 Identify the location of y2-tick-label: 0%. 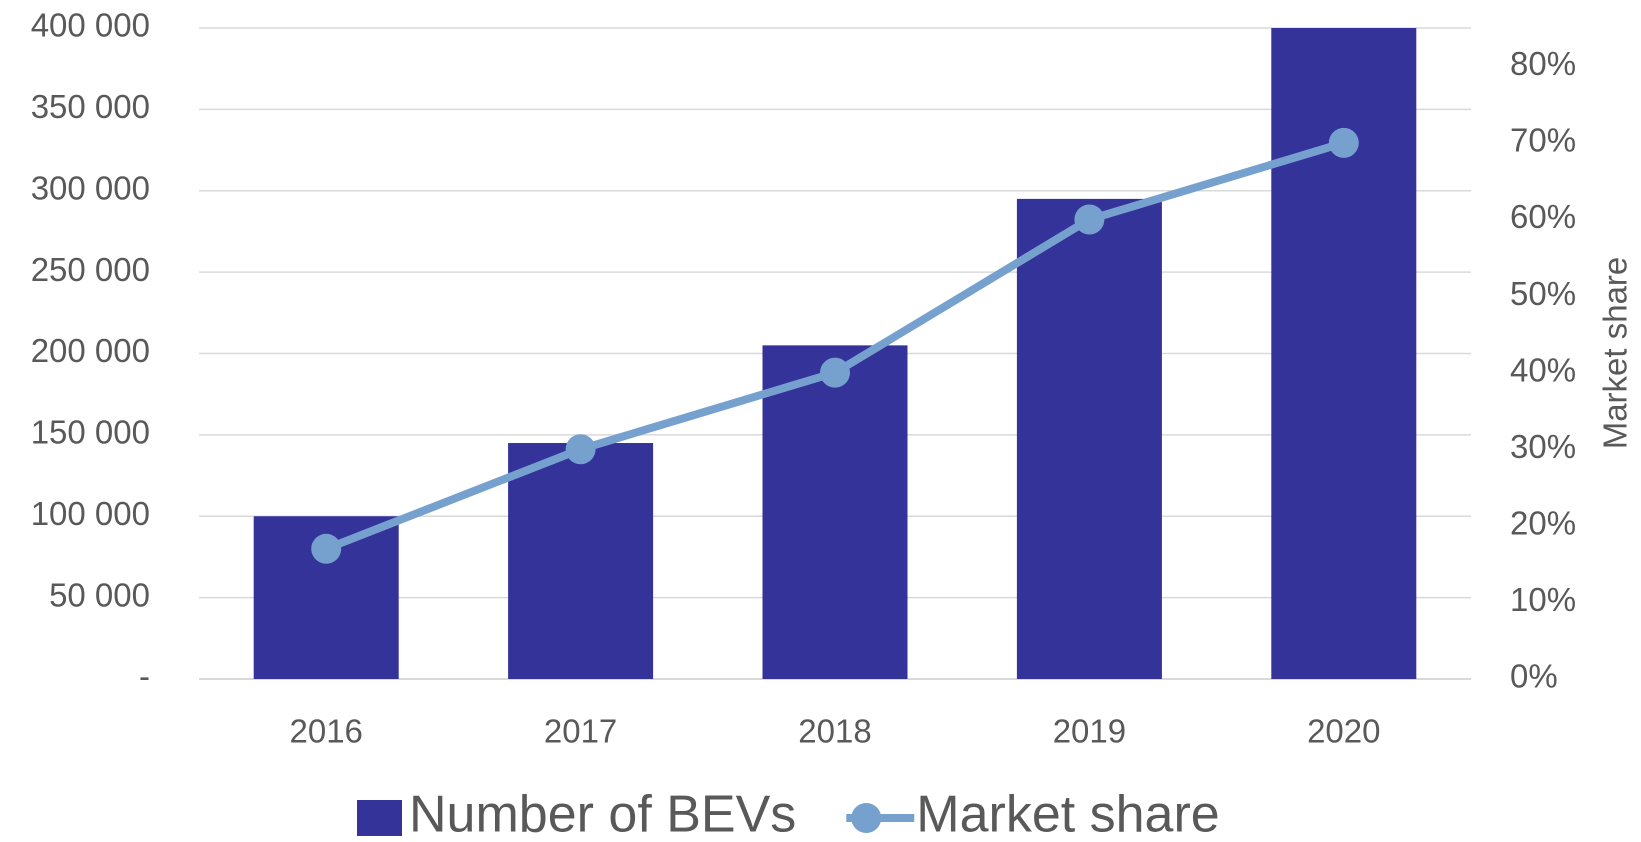
(1534, 676).